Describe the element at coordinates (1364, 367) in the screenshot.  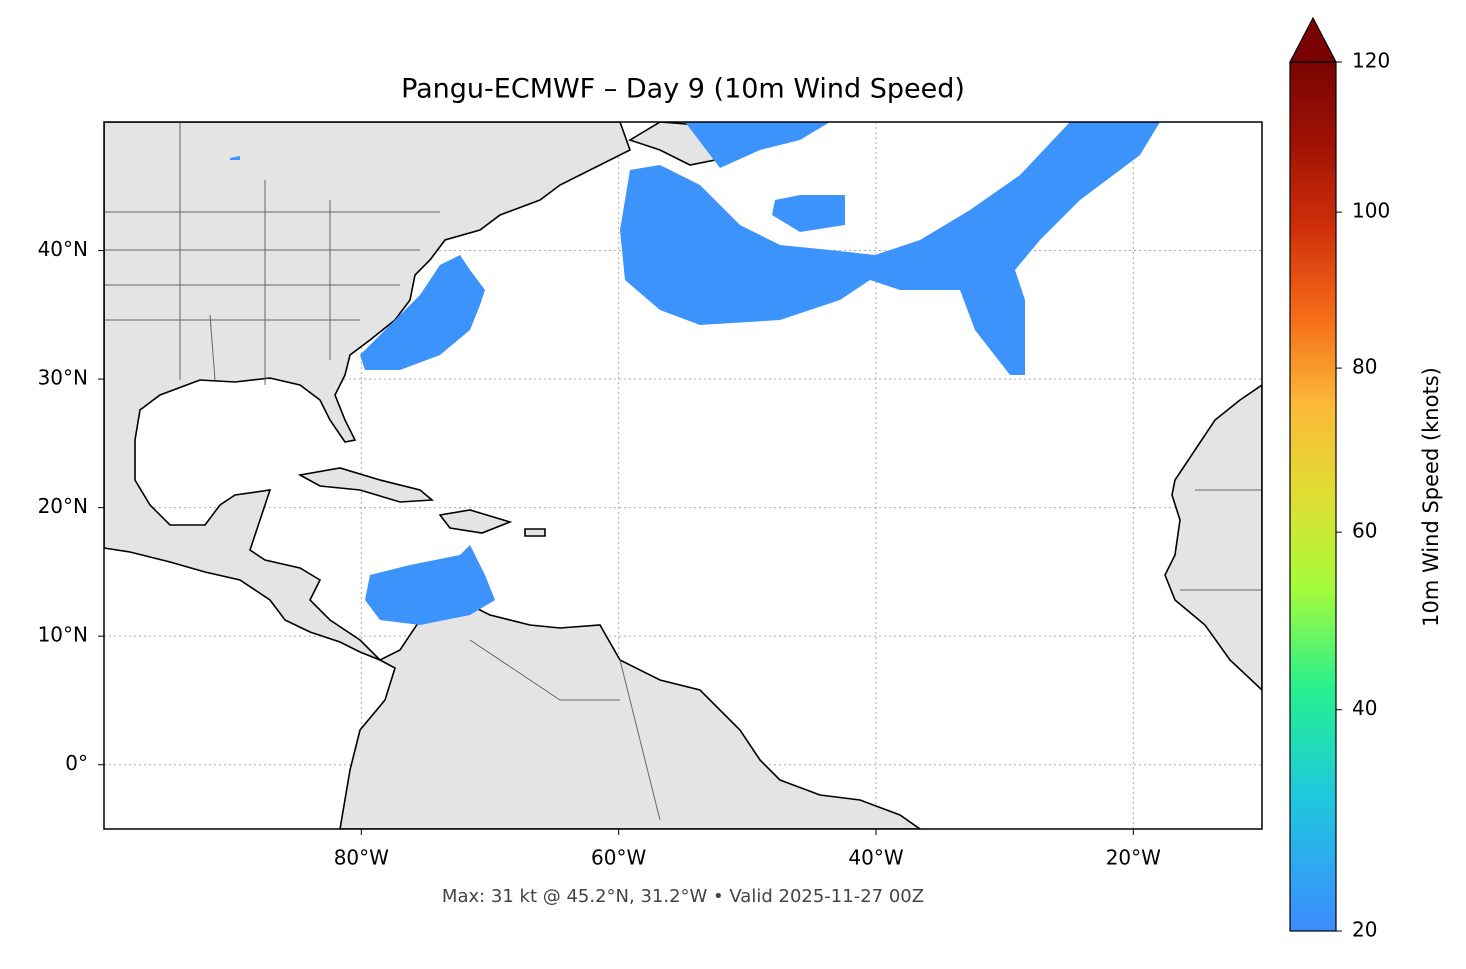
I see `colorbar-tick-label: 80` at that location.